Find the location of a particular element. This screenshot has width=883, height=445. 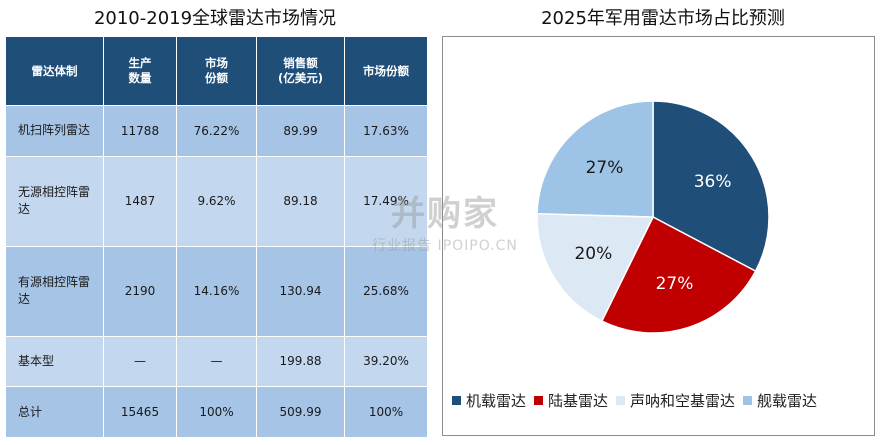

table-row: 有源相控阵雷达 2190 14.16% 130.94 25.68% is located at coordinates (216, 291).